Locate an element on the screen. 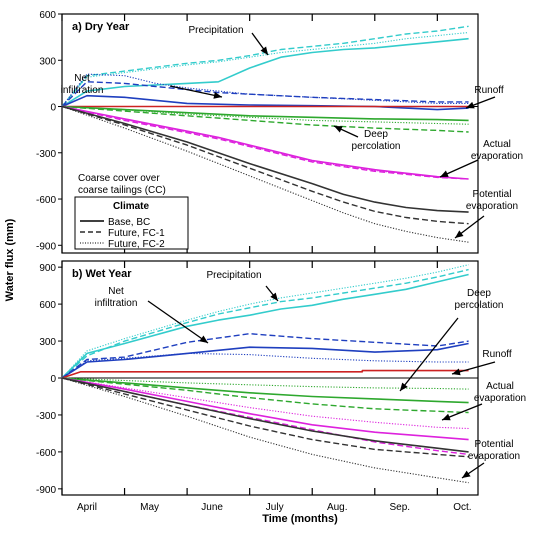  panel-title: b) Wet Year is located at coordinates (102, 274).